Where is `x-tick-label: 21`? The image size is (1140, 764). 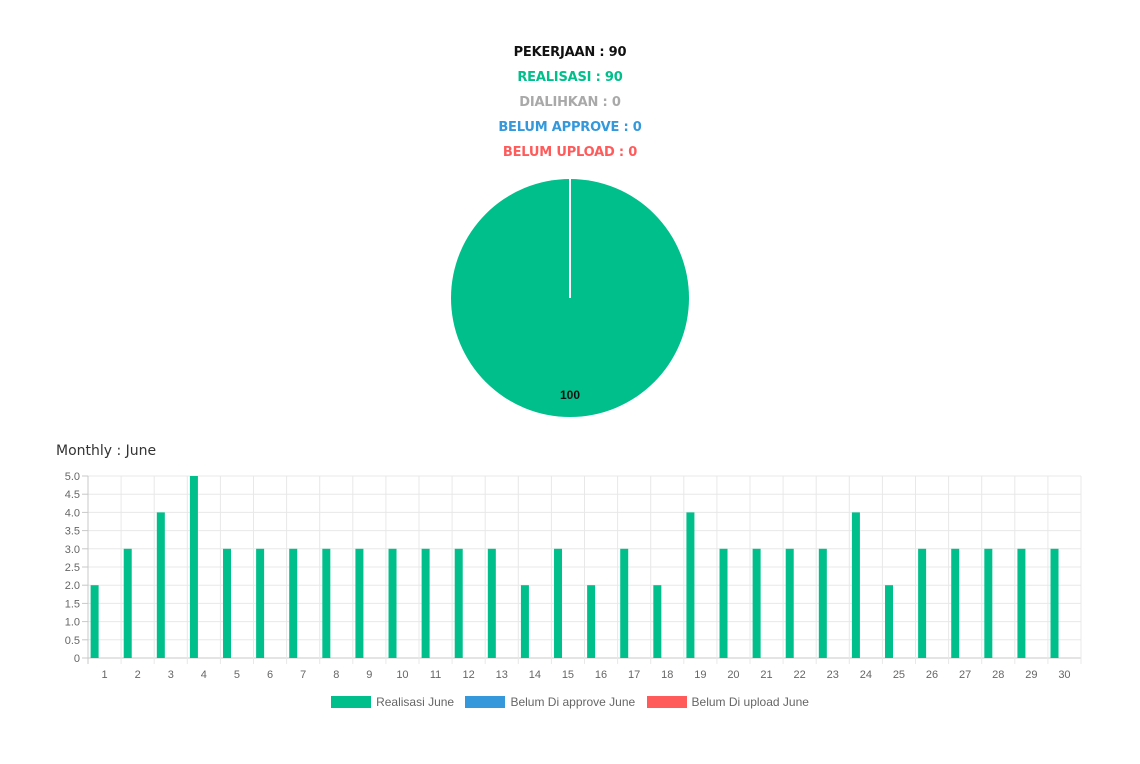
x-tick-label: 21 is located at coordinates (766, 675).